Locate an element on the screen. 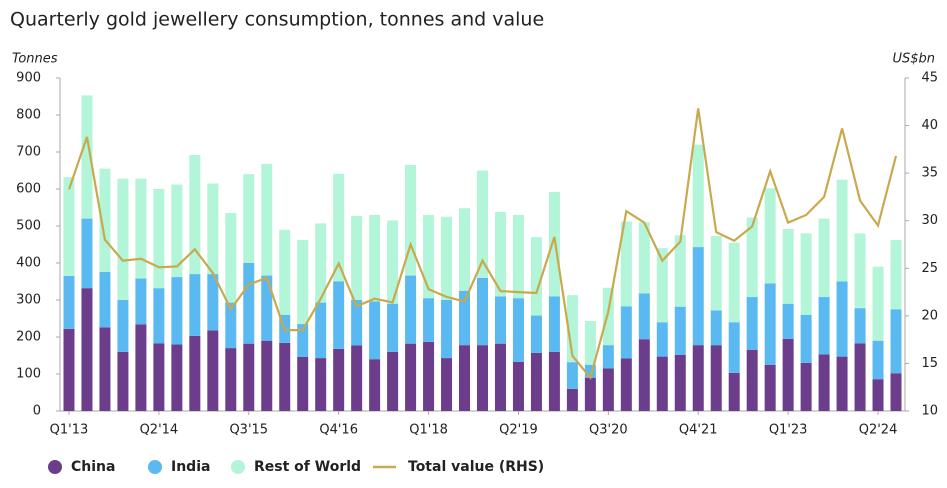  y2-tick-label: 40 is located at coordinates (929, 125).